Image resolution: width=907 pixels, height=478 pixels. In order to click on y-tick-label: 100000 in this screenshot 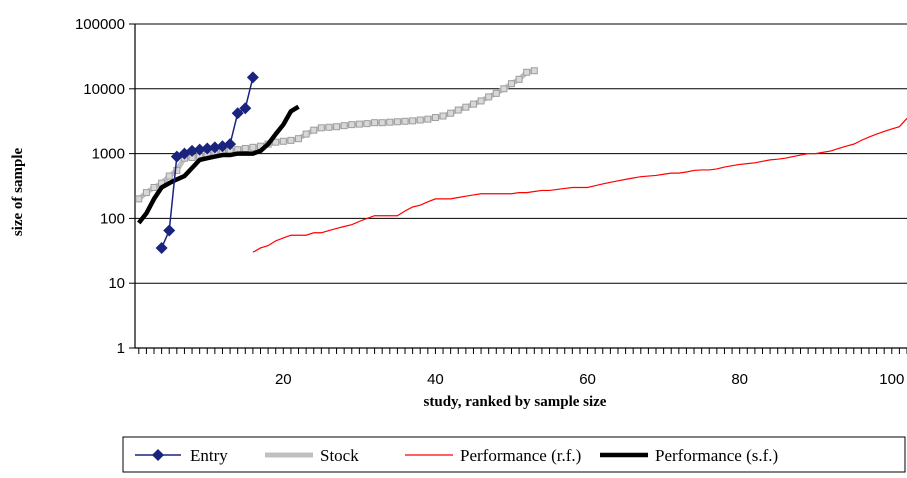, I will do `click(100, 24)`.